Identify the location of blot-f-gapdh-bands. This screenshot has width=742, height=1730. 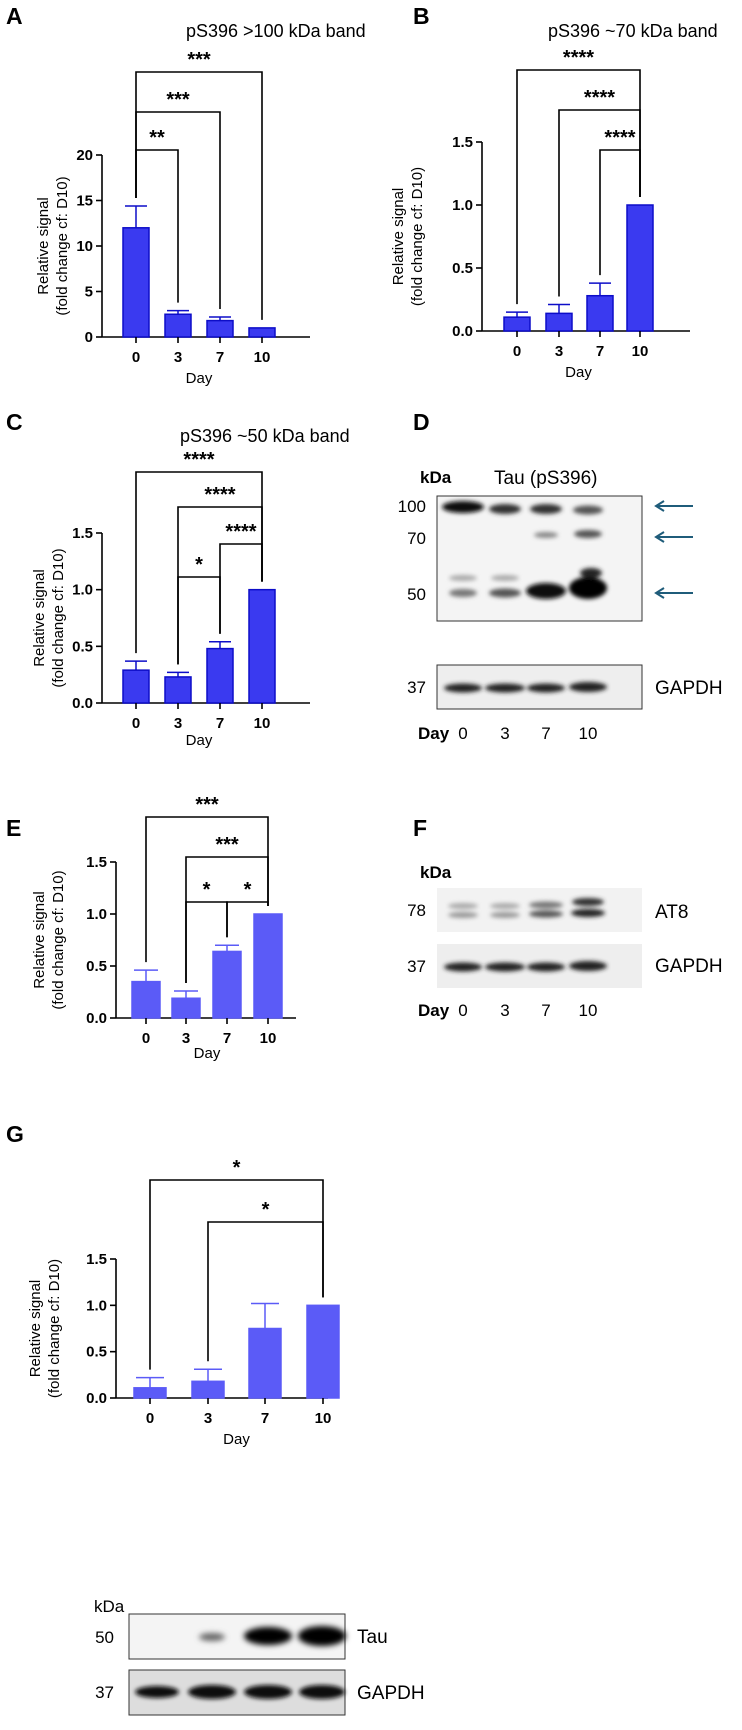
(525, 966).